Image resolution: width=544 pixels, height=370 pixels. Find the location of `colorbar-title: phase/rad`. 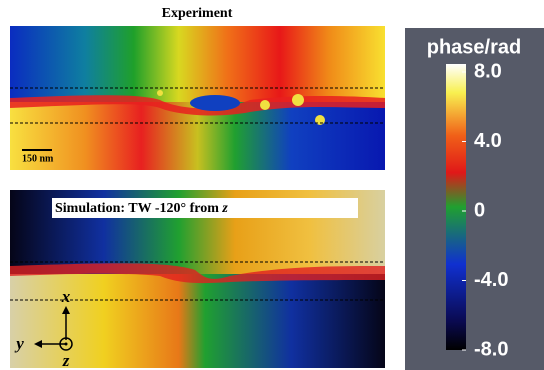

colorbar-title: phase/rad is located at coordinates (474, 47).